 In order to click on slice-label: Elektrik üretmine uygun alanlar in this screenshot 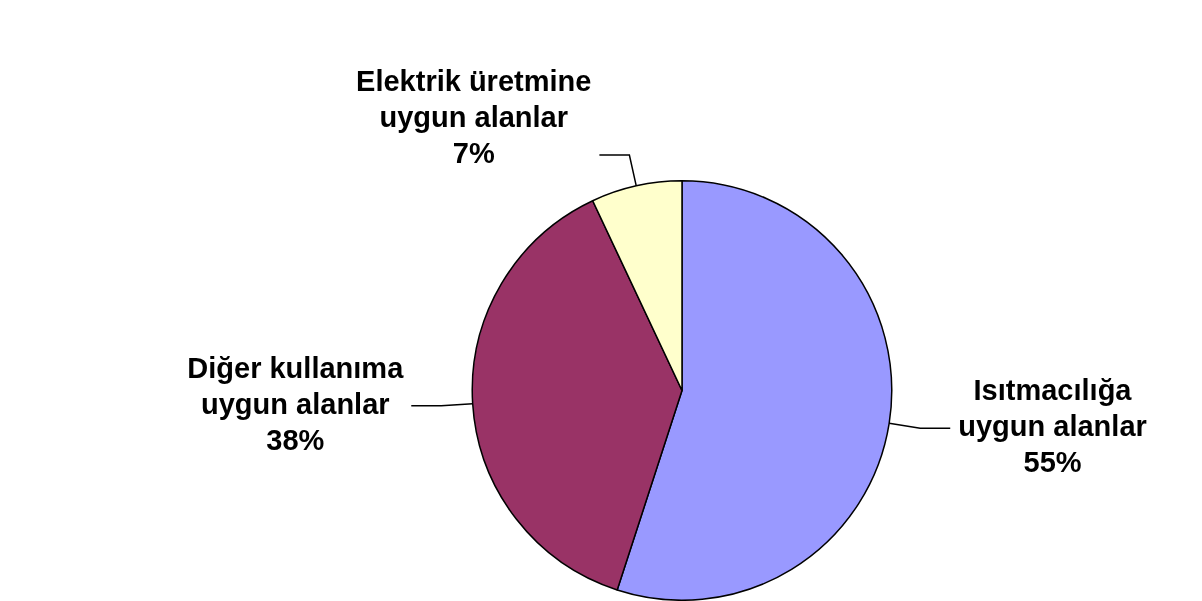, I will do `click(474, 99)`.